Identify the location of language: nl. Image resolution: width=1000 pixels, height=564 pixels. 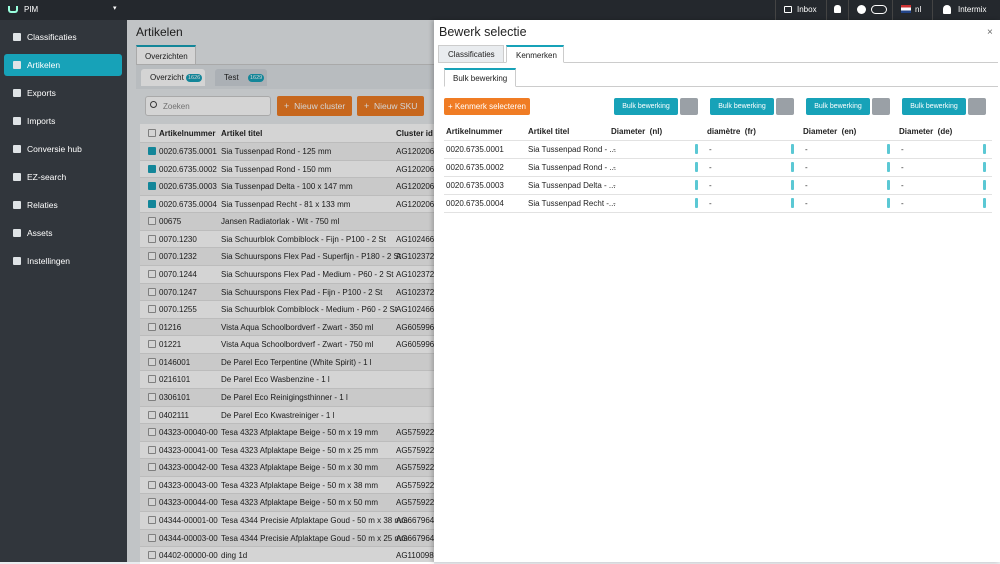
(918, 9).